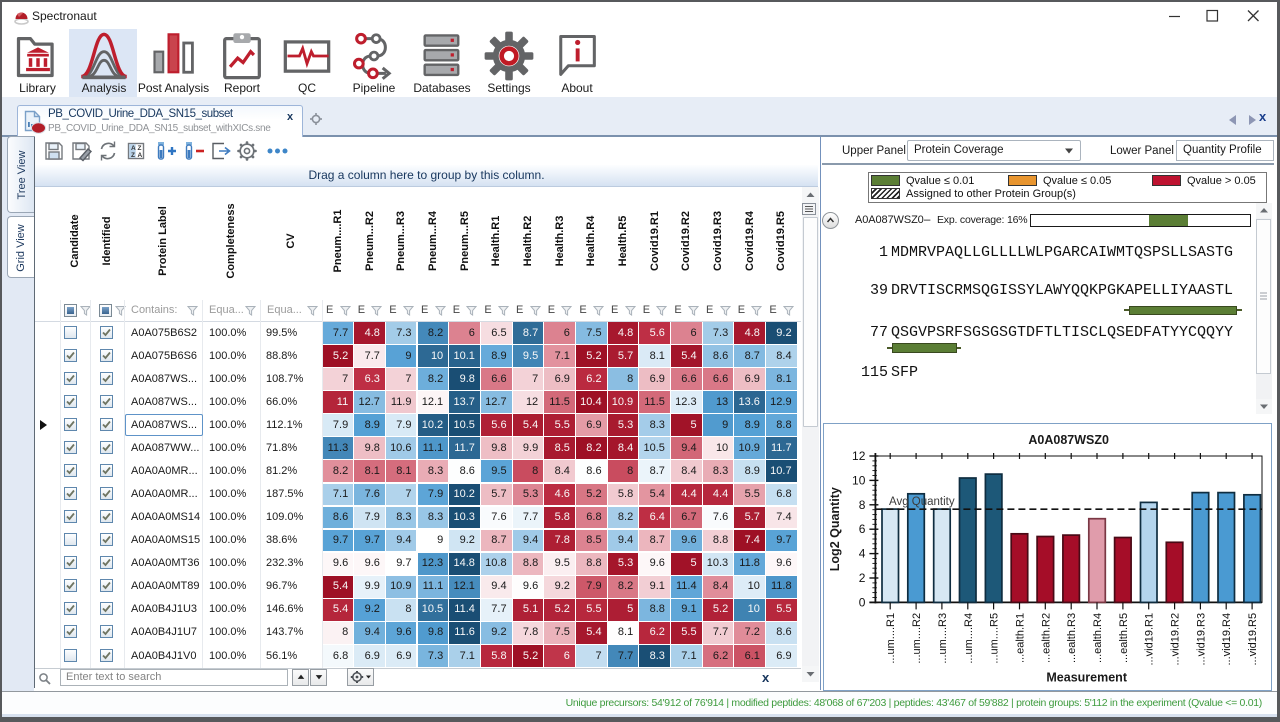 The width and height of the screenshot is (1280, 722). I want to click on svg-text: ...vid19.R2, so click(1176, 638).